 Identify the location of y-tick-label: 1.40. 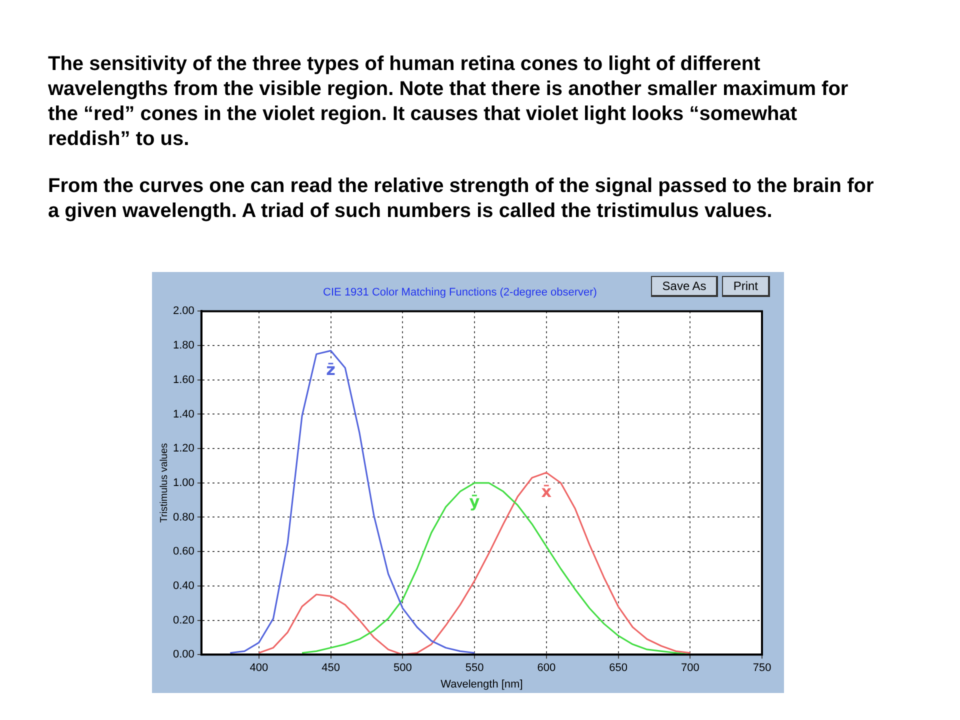
(183, 414).